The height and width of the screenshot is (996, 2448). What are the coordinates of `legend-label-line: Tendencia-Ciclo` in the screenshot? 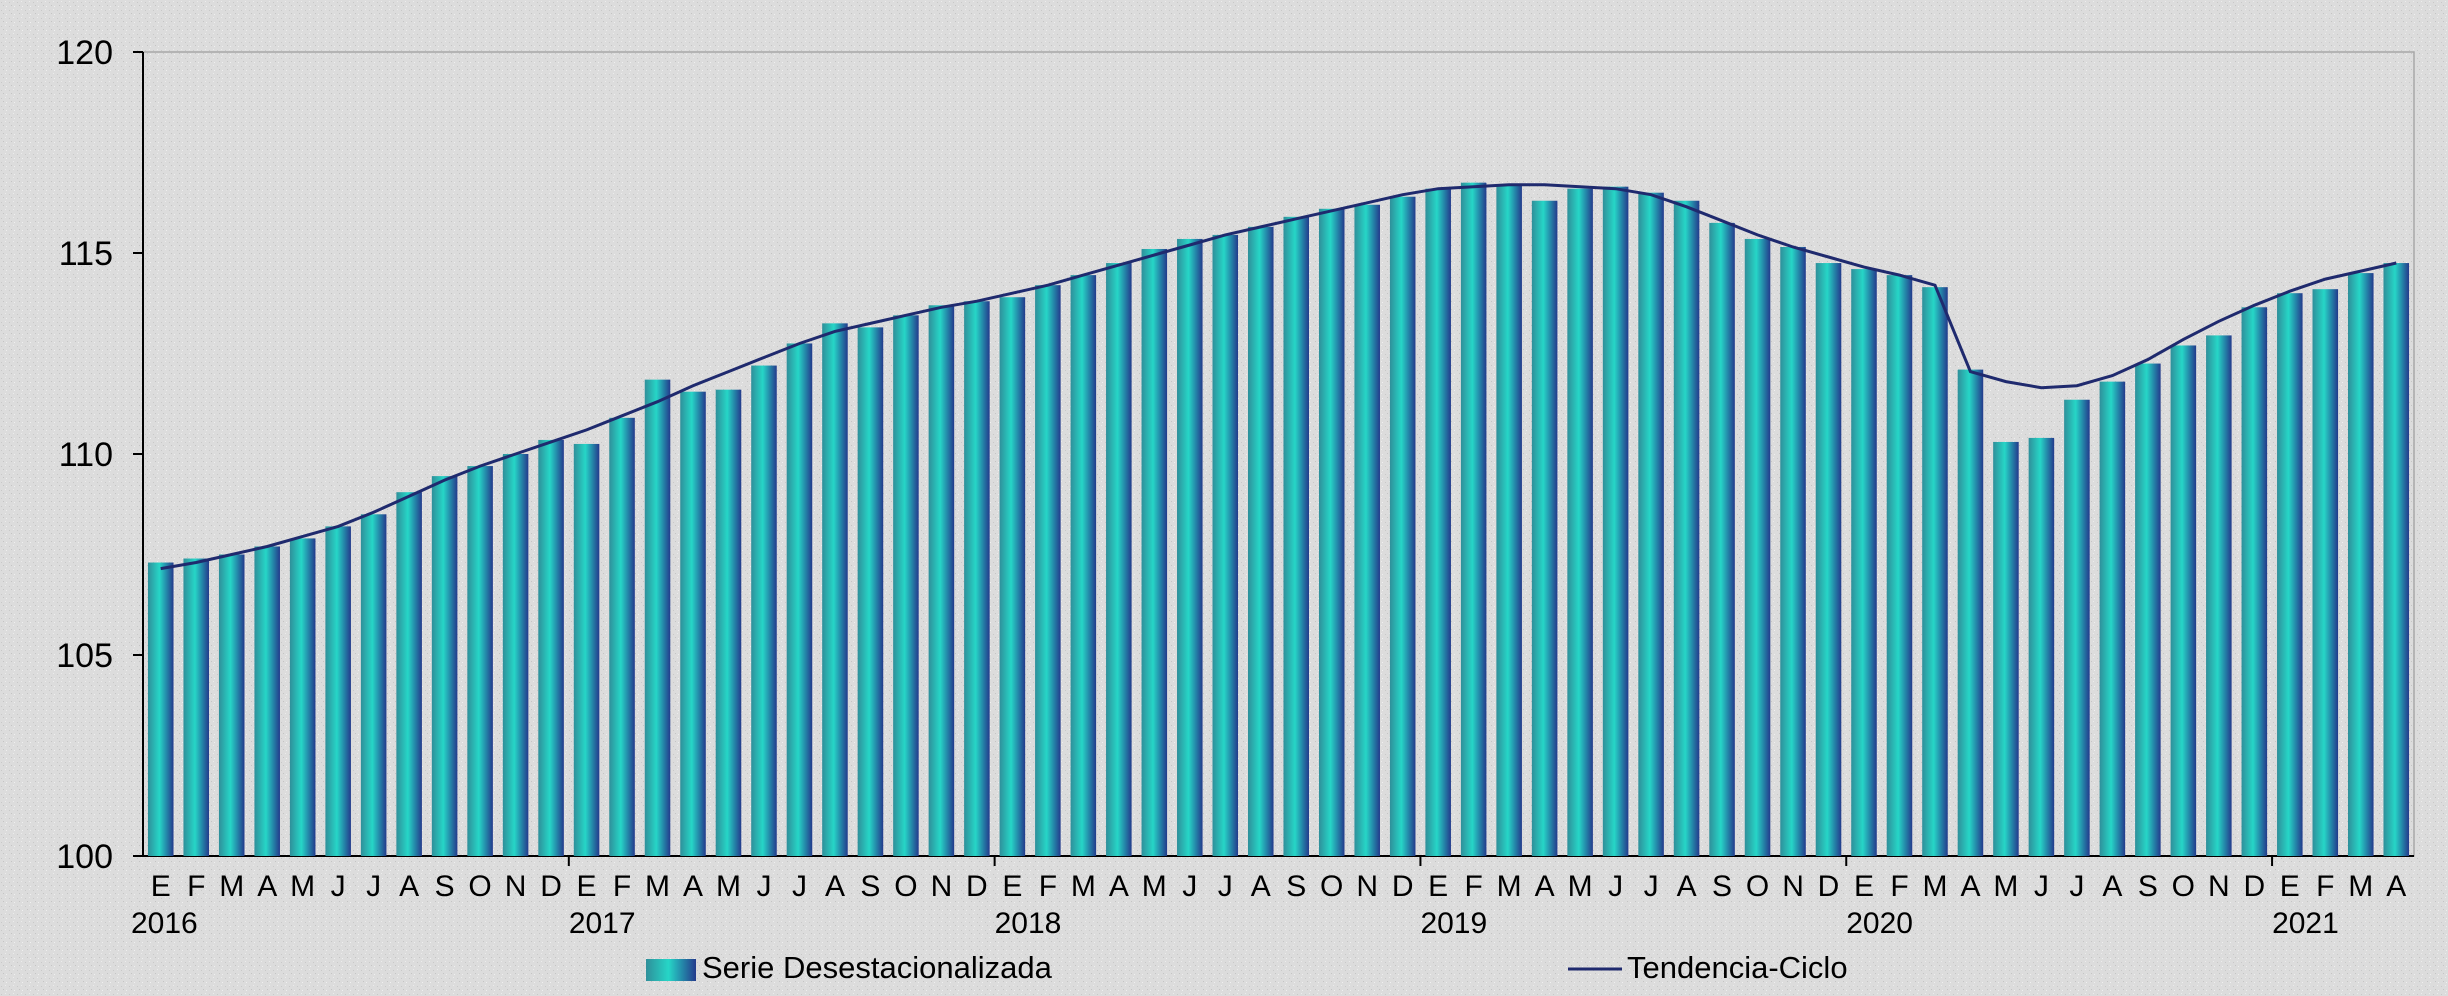 It's located at (1737, 967).